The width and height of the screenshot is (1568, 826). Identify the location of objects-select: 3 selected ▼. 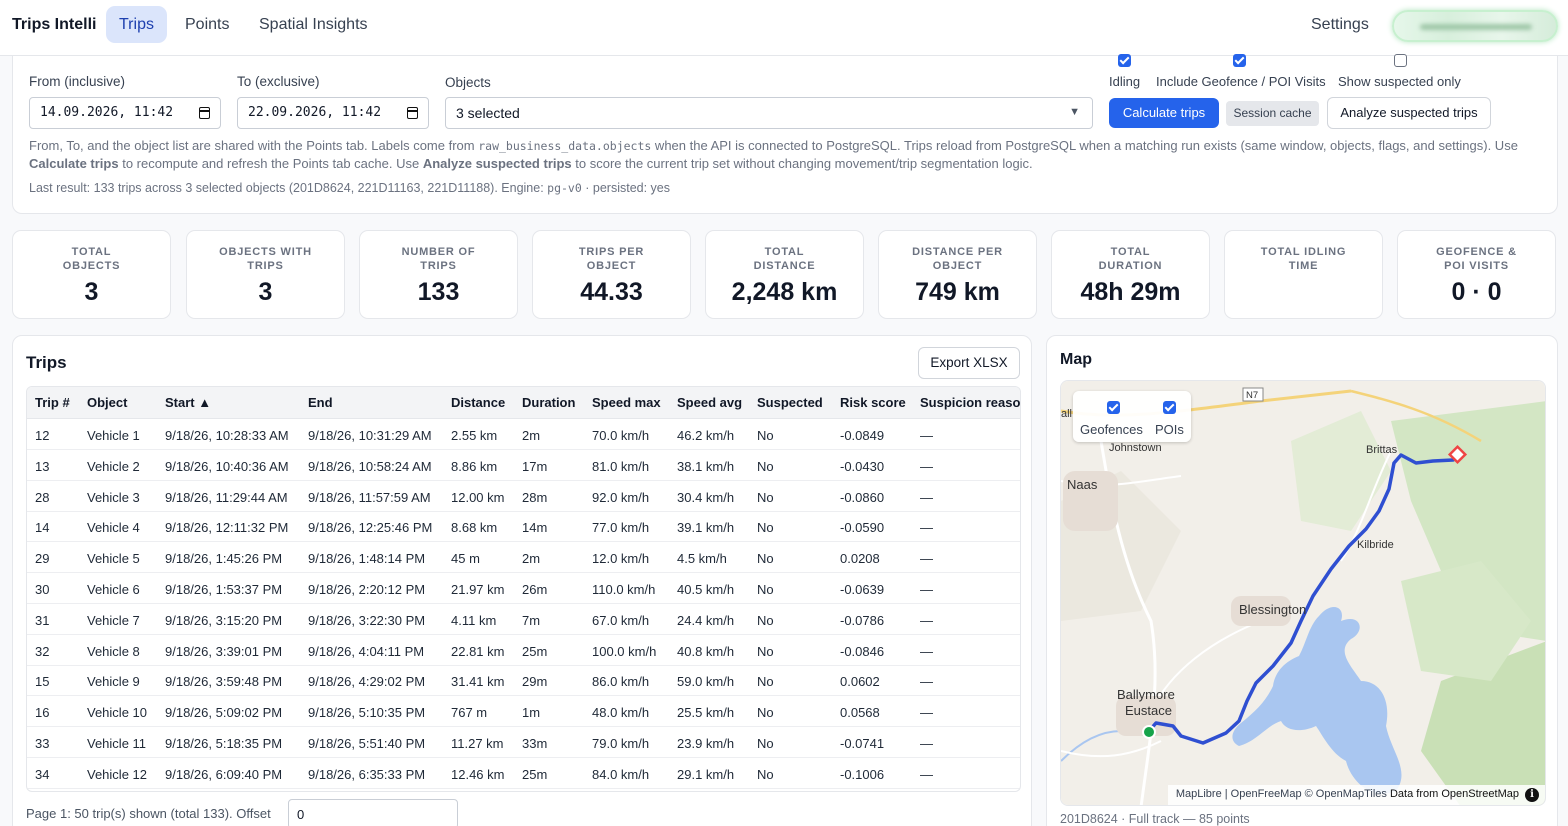
(769, 113).